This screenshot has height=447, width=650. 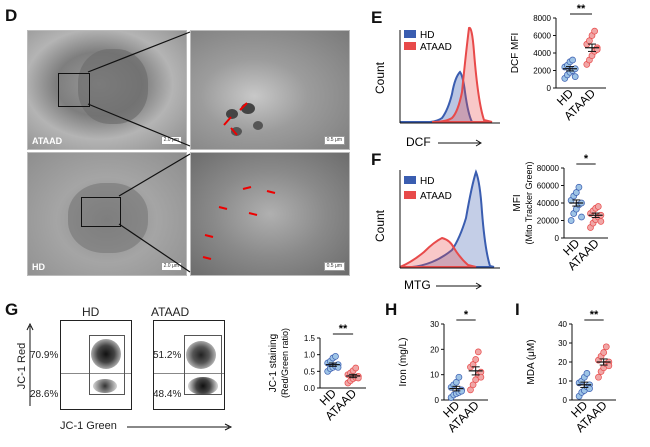 What do you see at coordinates (531, 361) in the screenshot?
I see `y-axis-label: MDA (μM)` at bounding box center [531, 361].